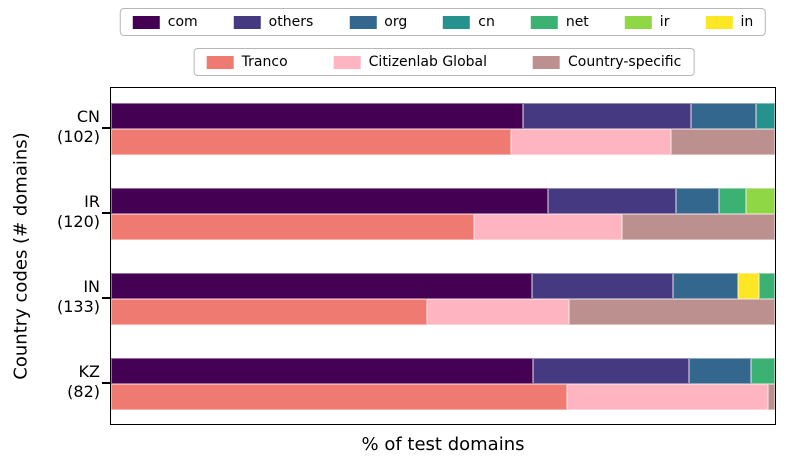  I want to click on legend-item-cn: cn, so click(469, 22).